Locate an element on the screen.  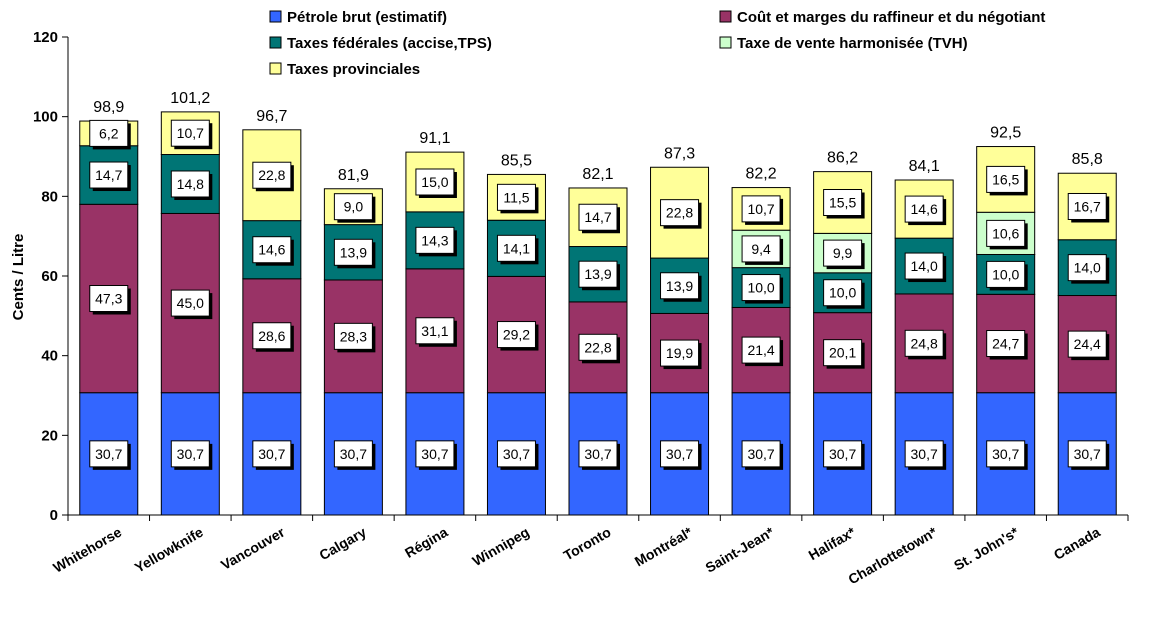
bar-stack: 30,7 24,8 14,0 14,6 84,1 is located at coordinates (924, 337).